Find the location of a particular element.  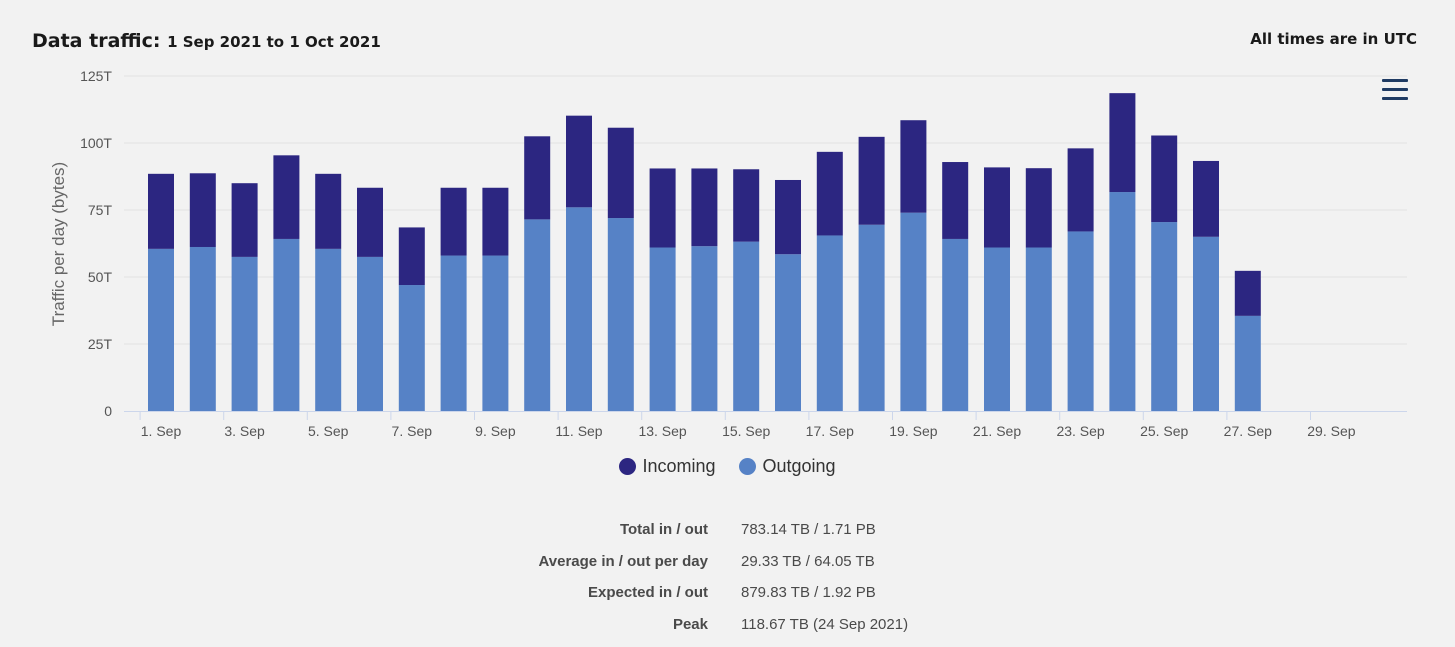

x-tick-label: 29. Sep is located at coordinates (1331, 431).